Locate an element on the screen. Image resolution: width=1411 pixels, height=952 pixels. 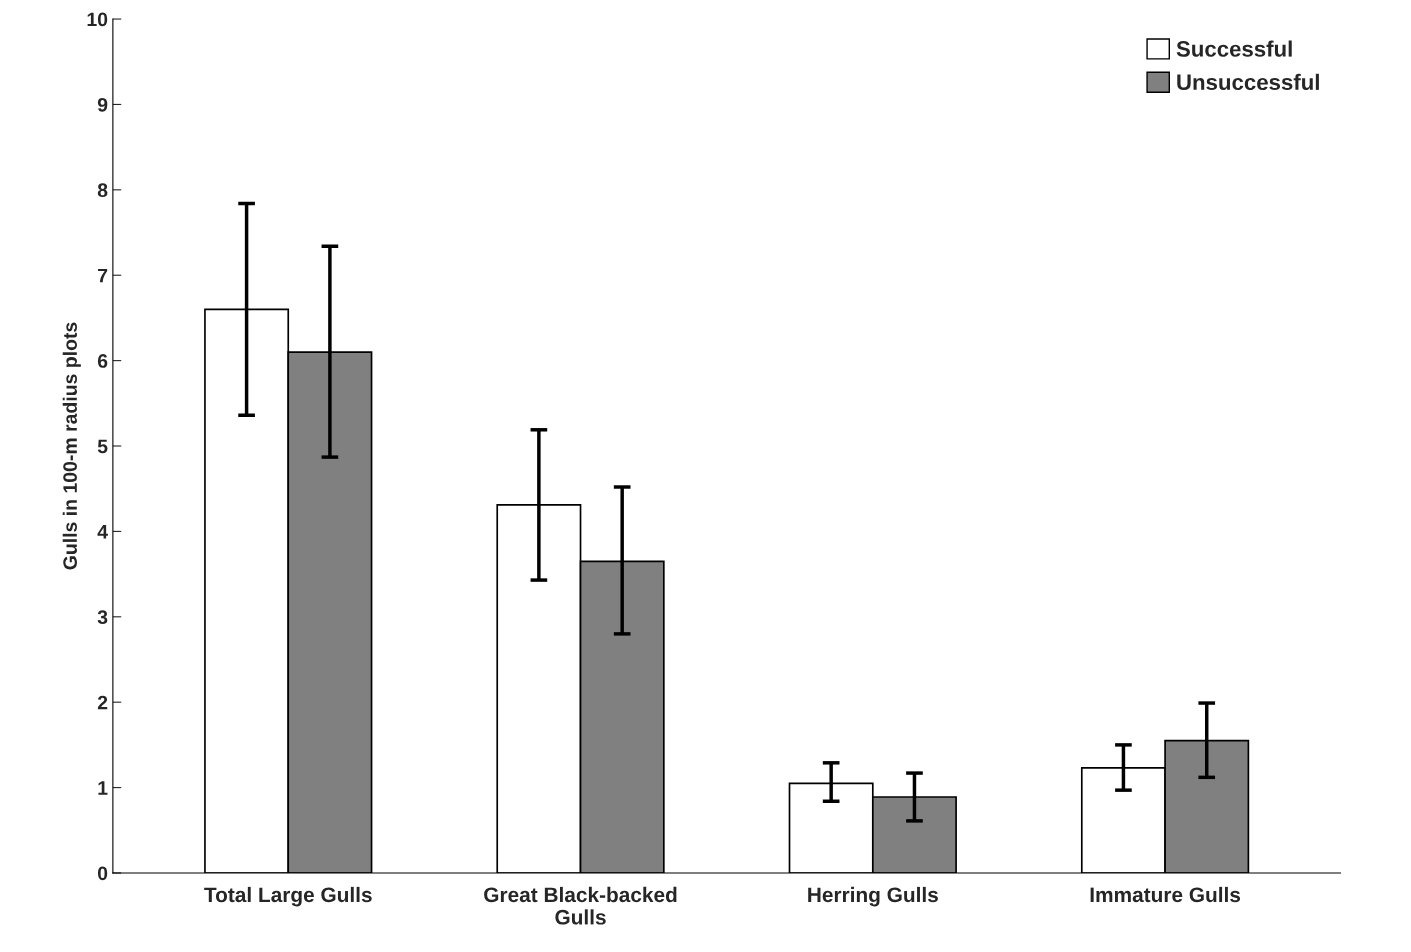
y-tick-label: 0 is located at coordinates (102, 873).